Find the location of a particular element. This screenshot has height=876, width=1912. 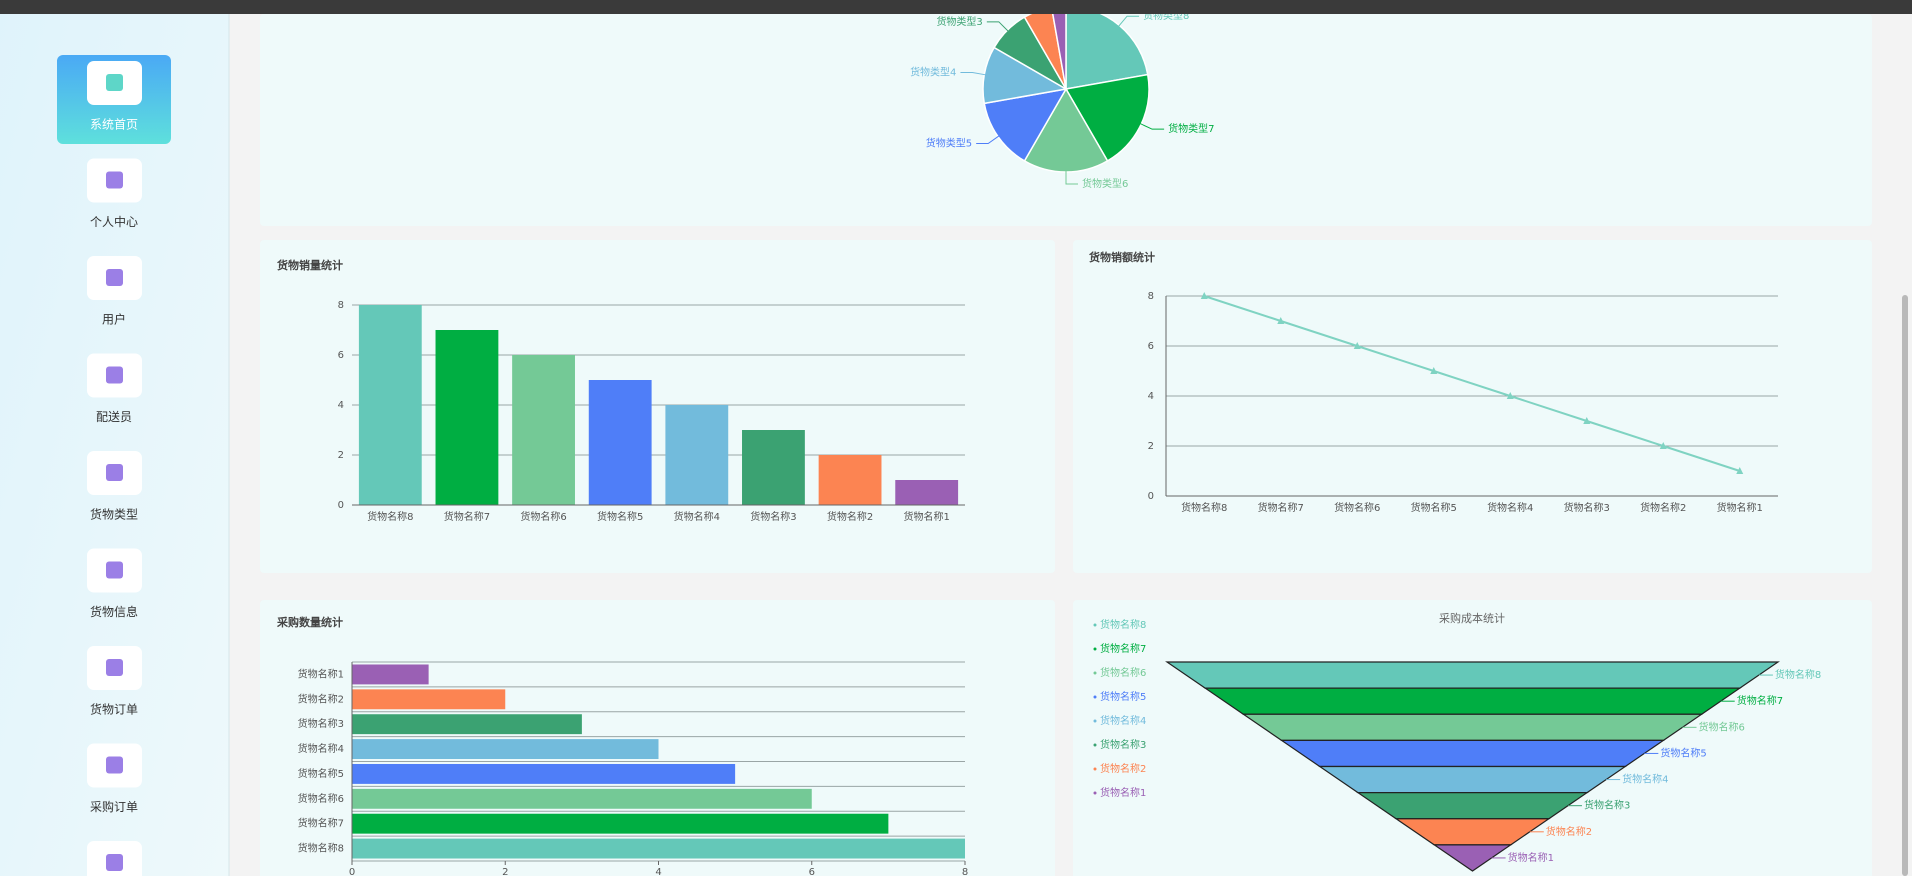

legend-label: 货物名称8 is located at coordinates (1123, 624).